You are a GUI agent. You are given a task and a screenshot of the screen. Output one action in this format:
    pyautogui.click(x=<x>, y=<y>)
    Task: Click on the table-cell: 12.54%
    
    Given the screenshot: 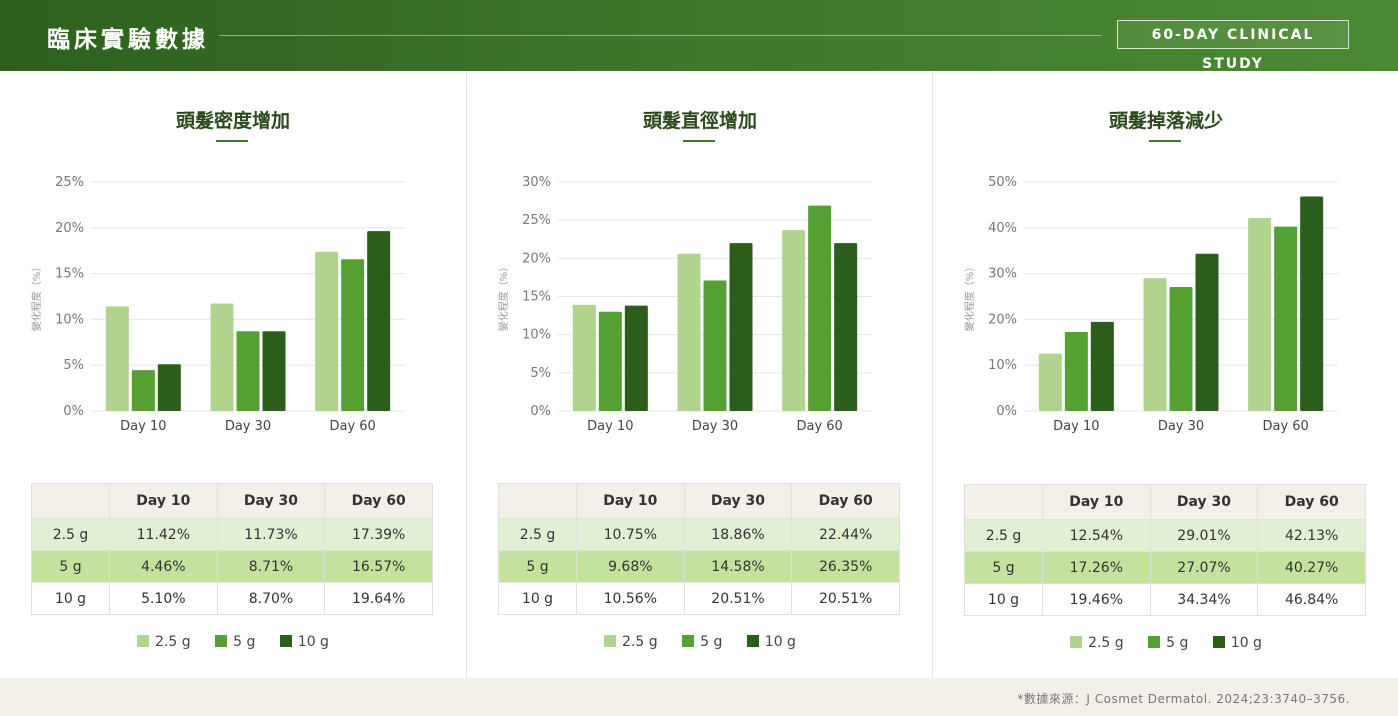 What is the action you would take?
    pyautogui.click(x=1096, y=535)
    